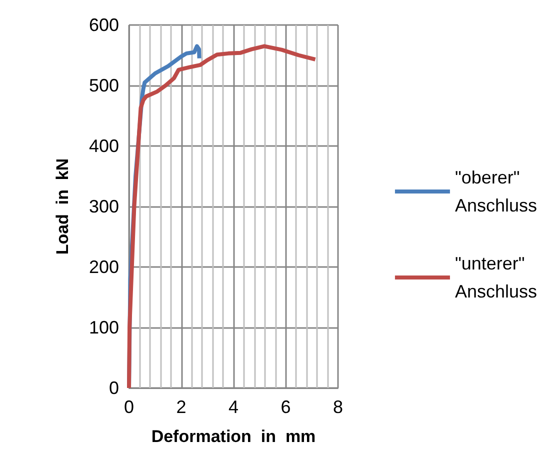 The height and width of the screenshot is (469, 554). What do you see at coordinates (103, 206) in the screenshot?
I see `y-tick-label: 300` at bounding box center [103, 206].